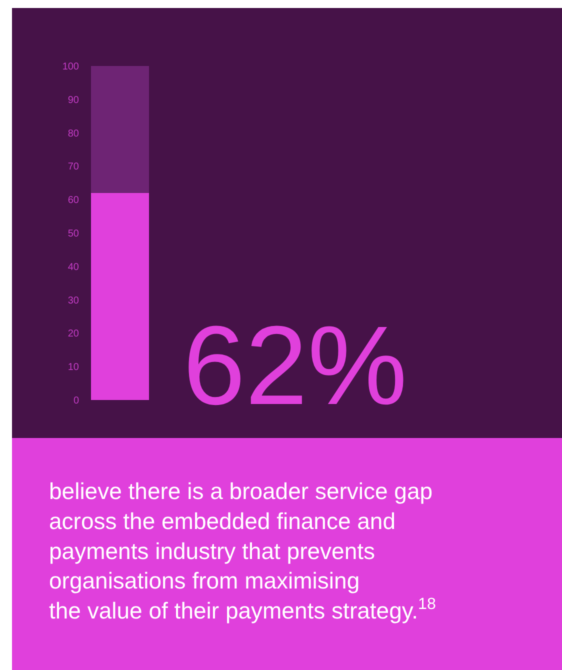 Image resolution: width=562 pixels, height=670 pixels. I want to click on y-tick-label: 70, so click(74, 167).